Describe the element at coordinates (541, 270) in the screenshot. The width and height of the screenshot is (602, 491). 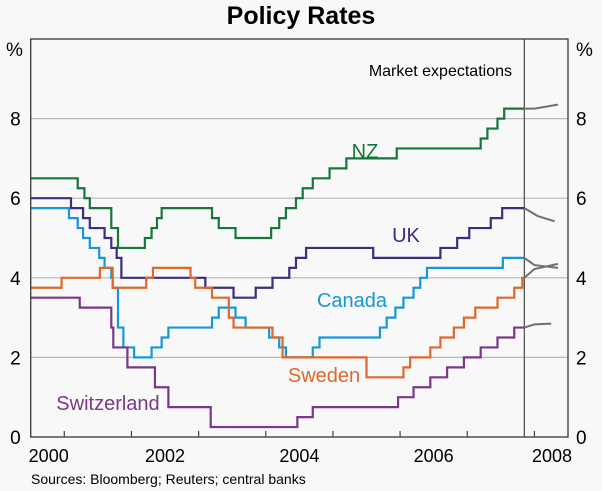
I see `expectations-line-sweden` at that location.